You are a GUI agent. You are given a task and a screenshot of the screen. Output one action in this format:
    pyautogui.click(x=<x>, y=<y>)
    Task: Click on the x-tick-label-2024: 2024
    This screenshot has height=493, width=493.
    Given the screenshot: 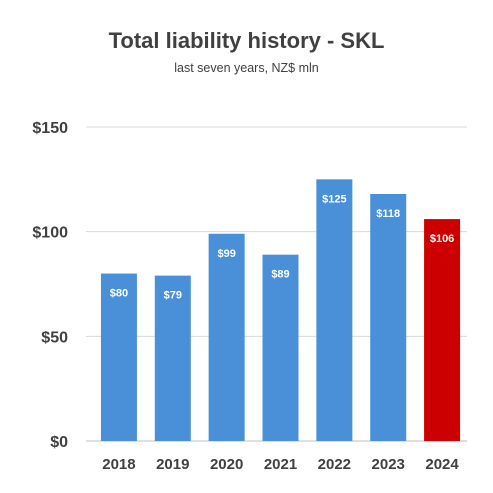 What is the action you would take?
    pyautogui.click(x=442, y=464)
    